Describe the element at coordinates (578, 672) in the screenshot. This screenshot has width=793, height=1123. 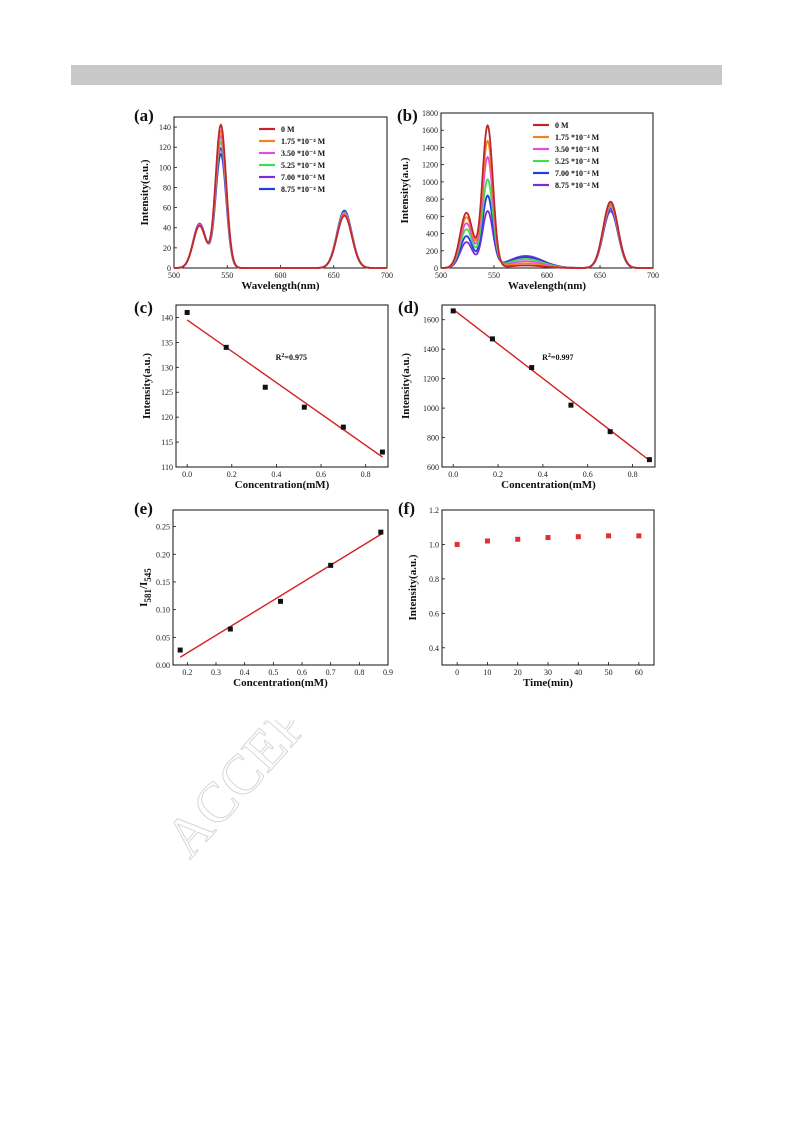
I see `x-tick-label: 40` at that location.